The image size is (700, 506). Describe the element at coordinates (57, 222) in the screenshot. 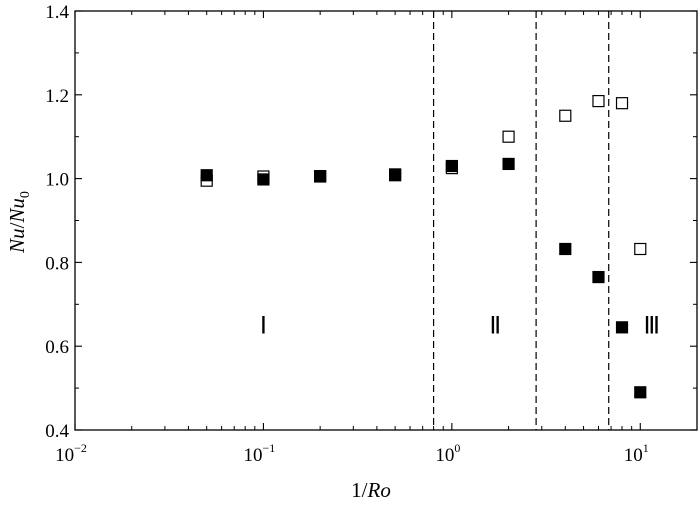

I see `y-tick-labels: 0.4 0.6 0.8 1.0 1.2 1.4` at that location.